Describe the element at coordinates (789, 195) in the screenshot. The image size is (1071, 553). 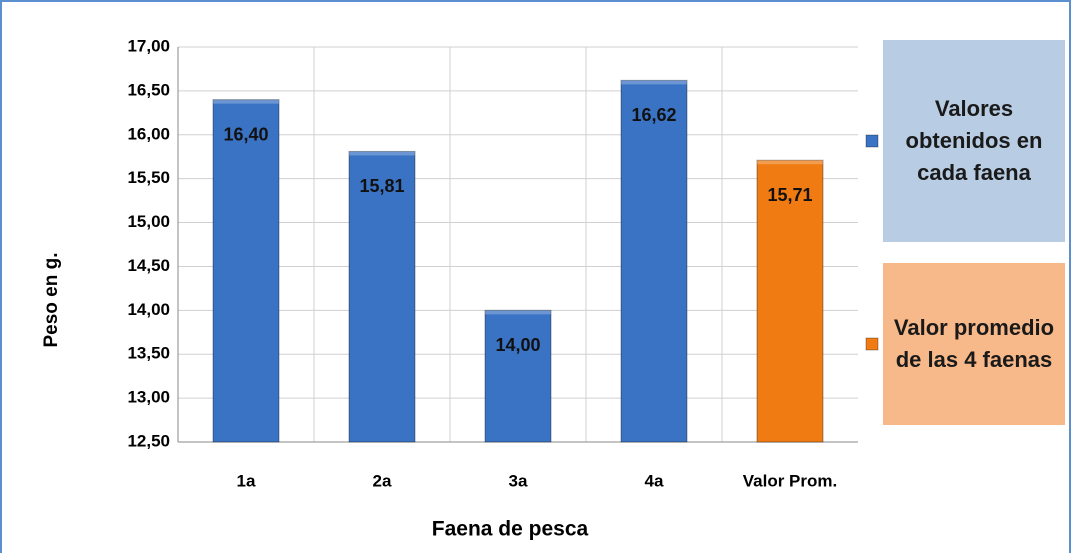
I see `value-label: 15,71` at that location.